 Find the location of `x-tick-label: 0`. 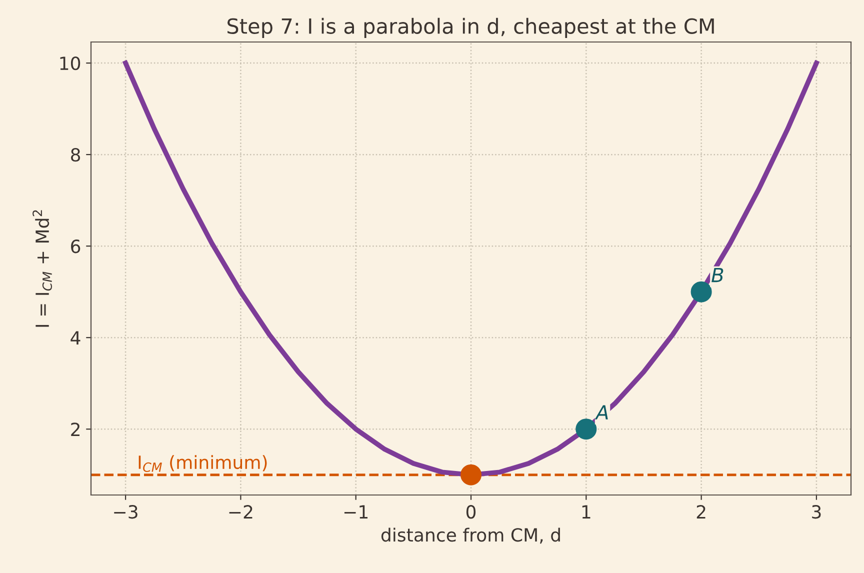

x-tick-label: 0 is located at coordinates (471, 512).